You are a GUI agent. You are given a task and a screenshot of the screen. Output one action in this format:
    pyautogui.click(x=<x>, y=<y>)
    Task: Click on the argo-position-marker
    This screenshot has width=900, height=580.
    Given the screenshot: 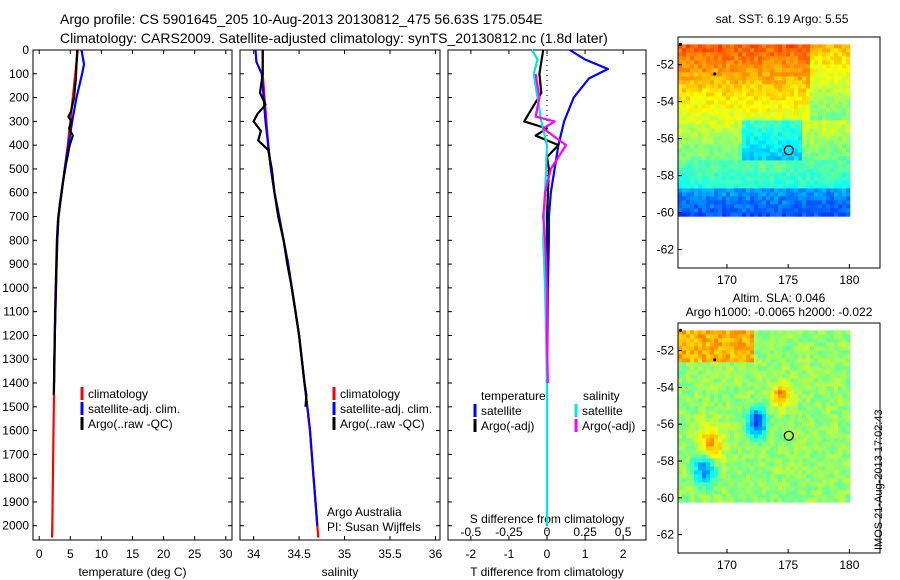 What is the action you would take?
    pyautogui.click(x=788, y=435)
    